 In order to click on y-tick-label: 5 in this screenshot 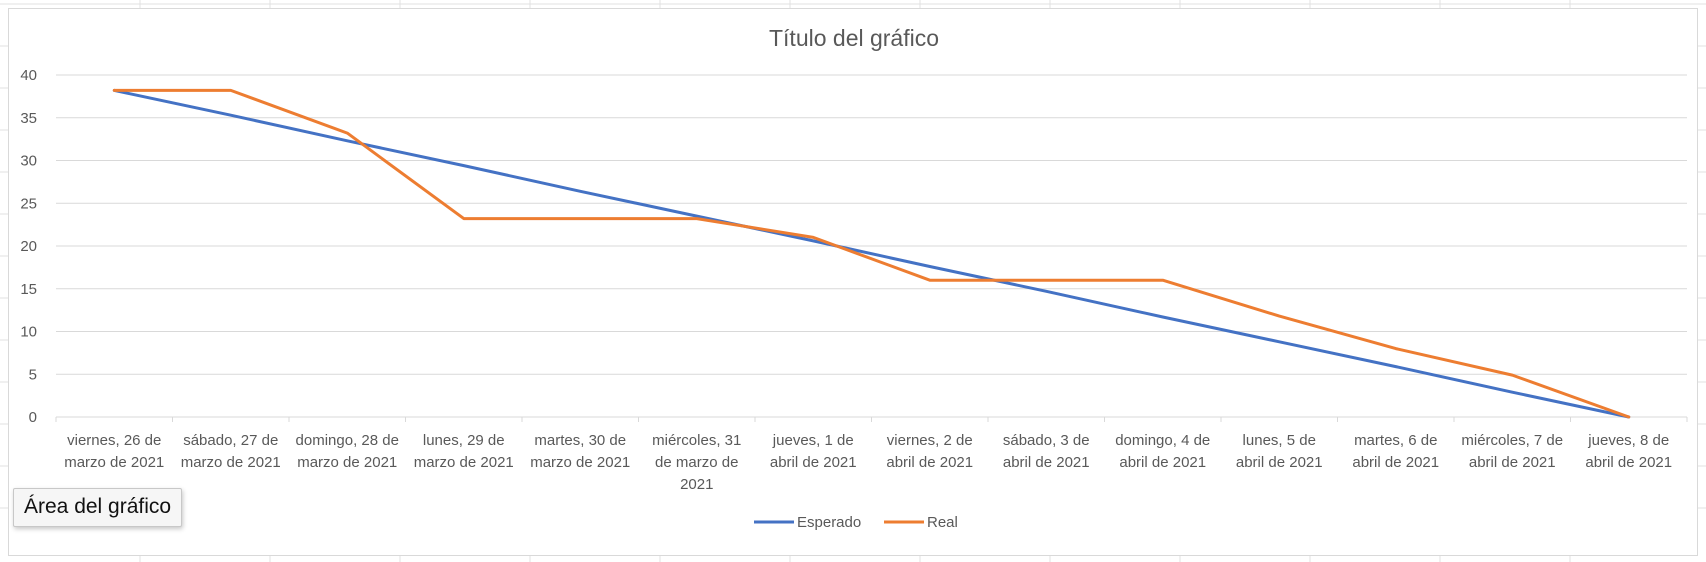, I will do `click(33, 374)`.